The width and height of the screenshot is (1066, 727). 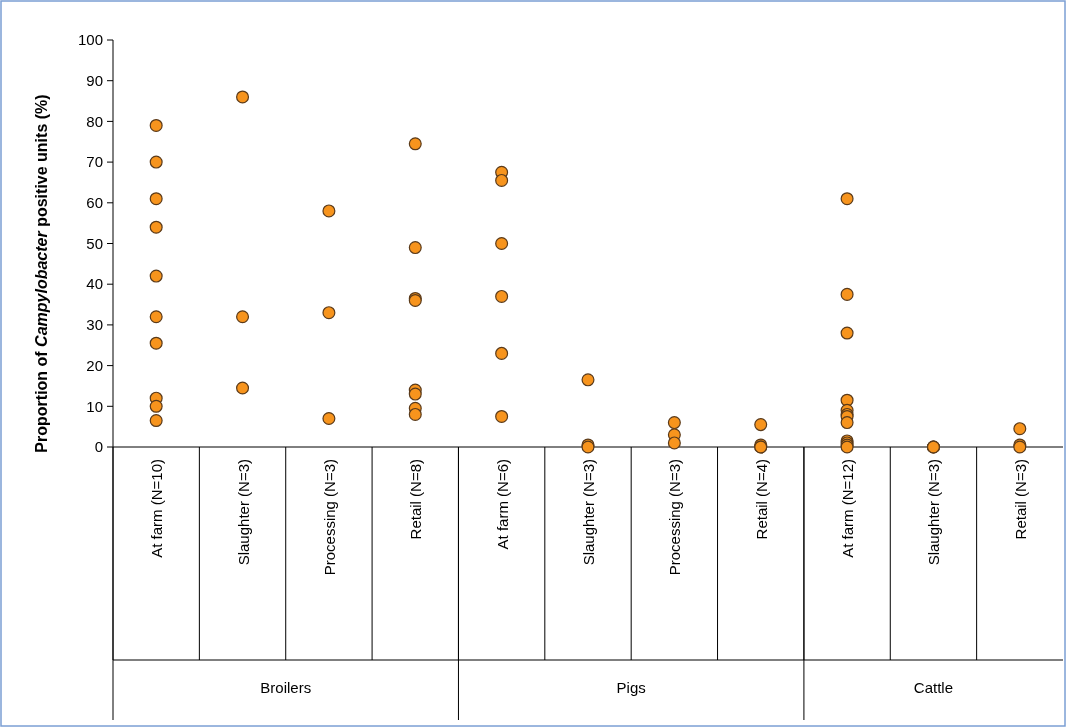 I want to click on y-tick-label: 70, so click(x=94, y=162).